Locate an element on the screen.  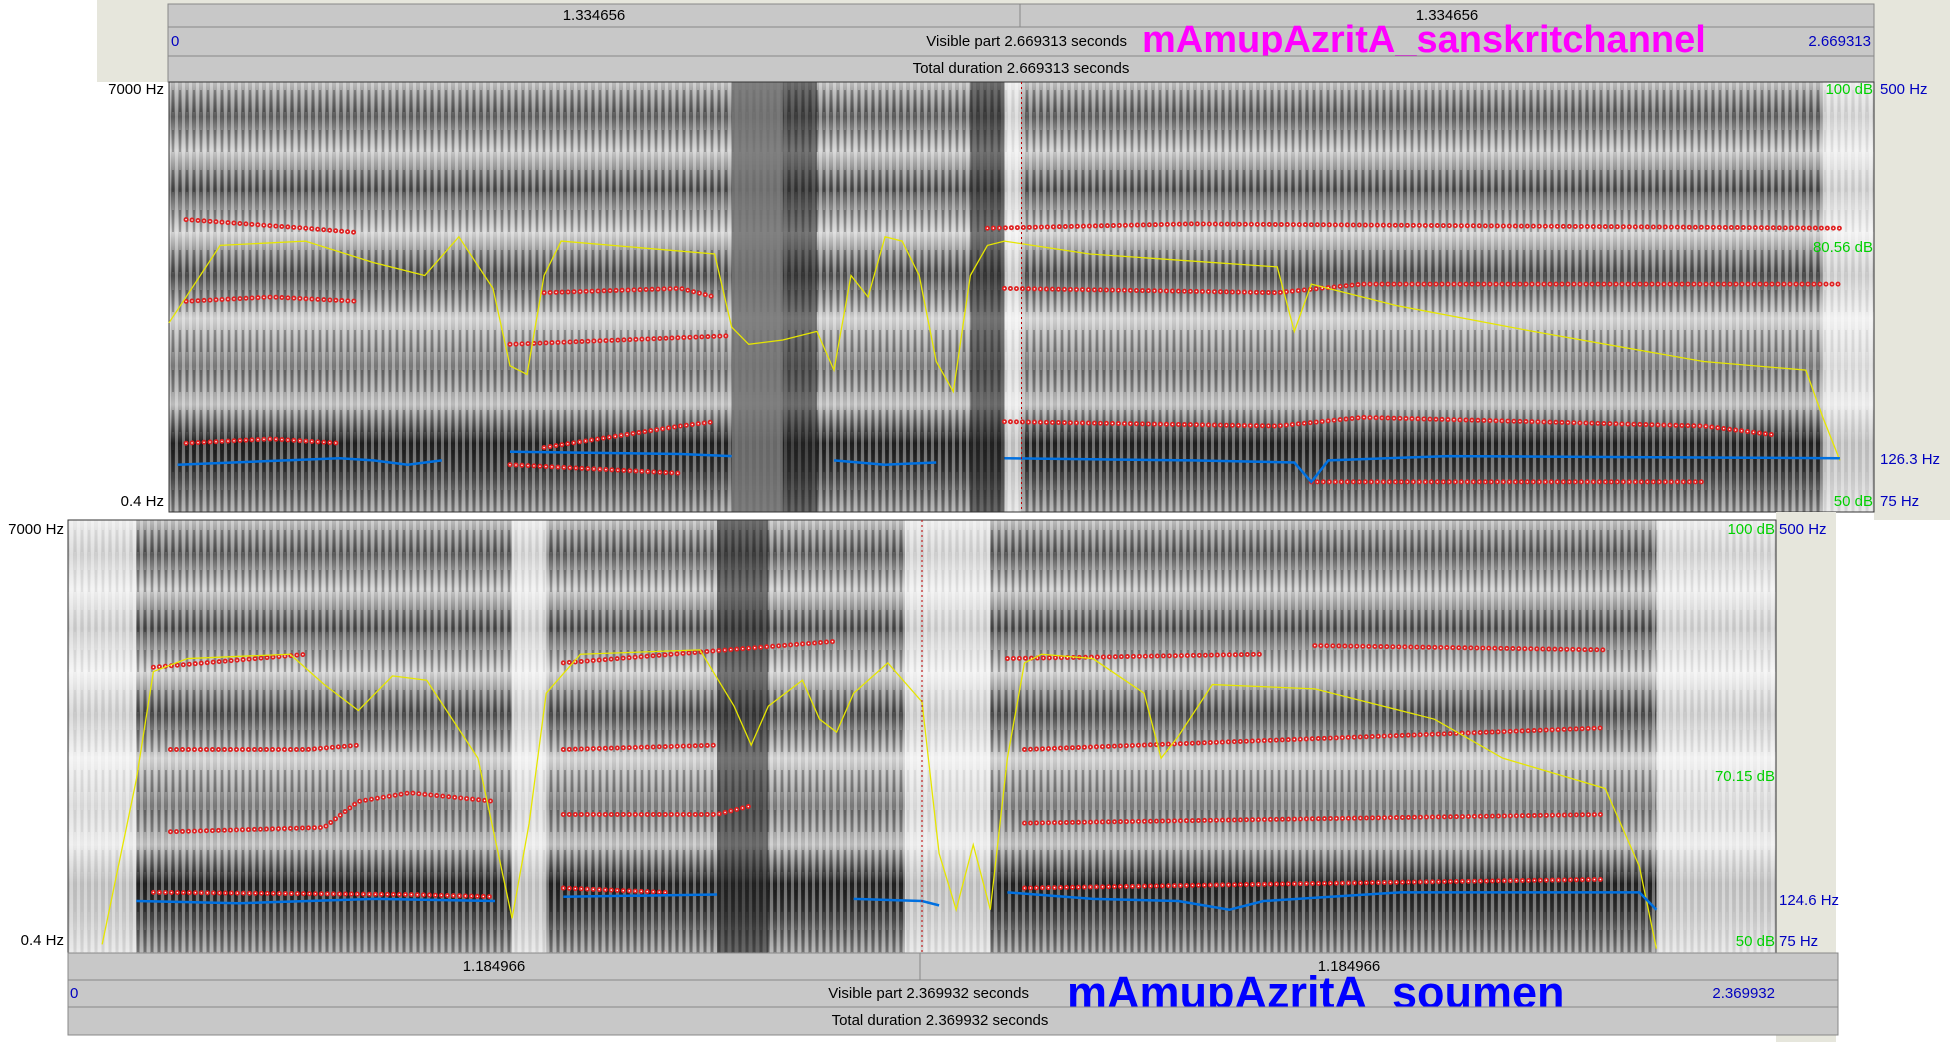
total-duration: Total duration 2.669313 seconds is located at coordinates (1021, 68).